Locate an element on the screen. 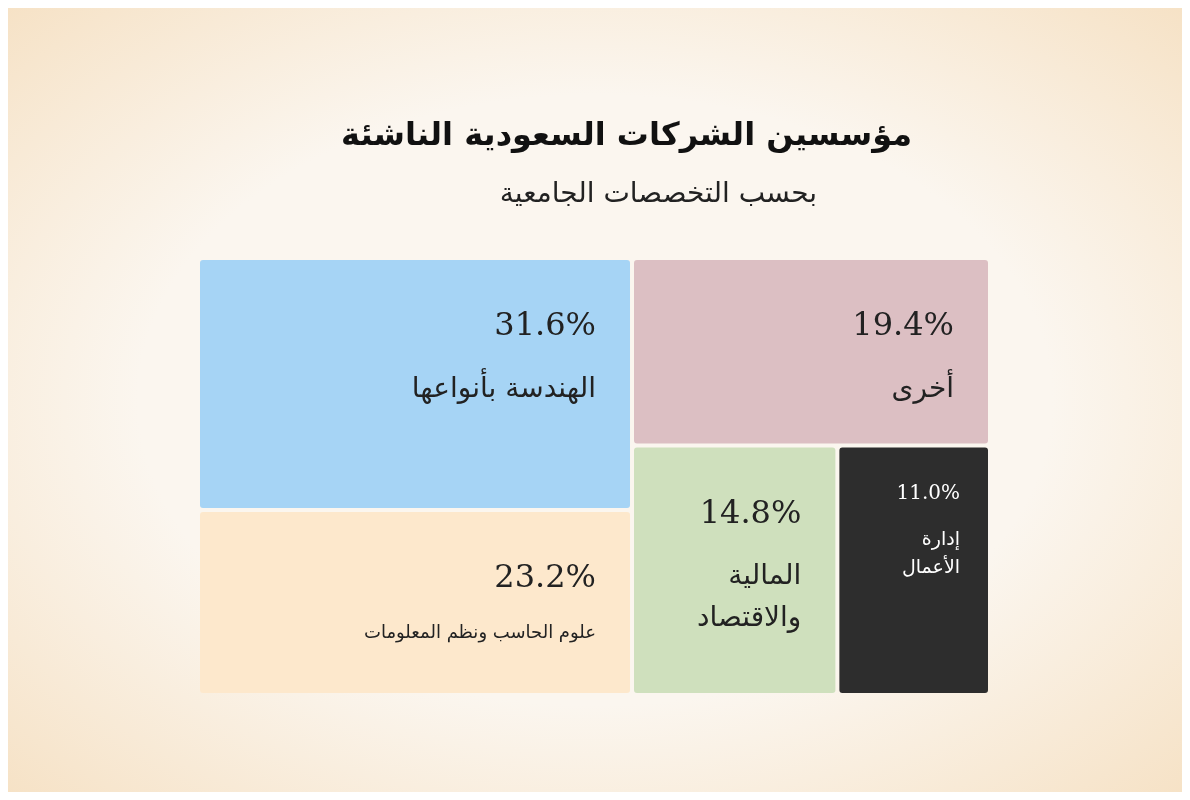 The image size is (1190, 800). category-label: أخرى is located at coordinates (922, 385).